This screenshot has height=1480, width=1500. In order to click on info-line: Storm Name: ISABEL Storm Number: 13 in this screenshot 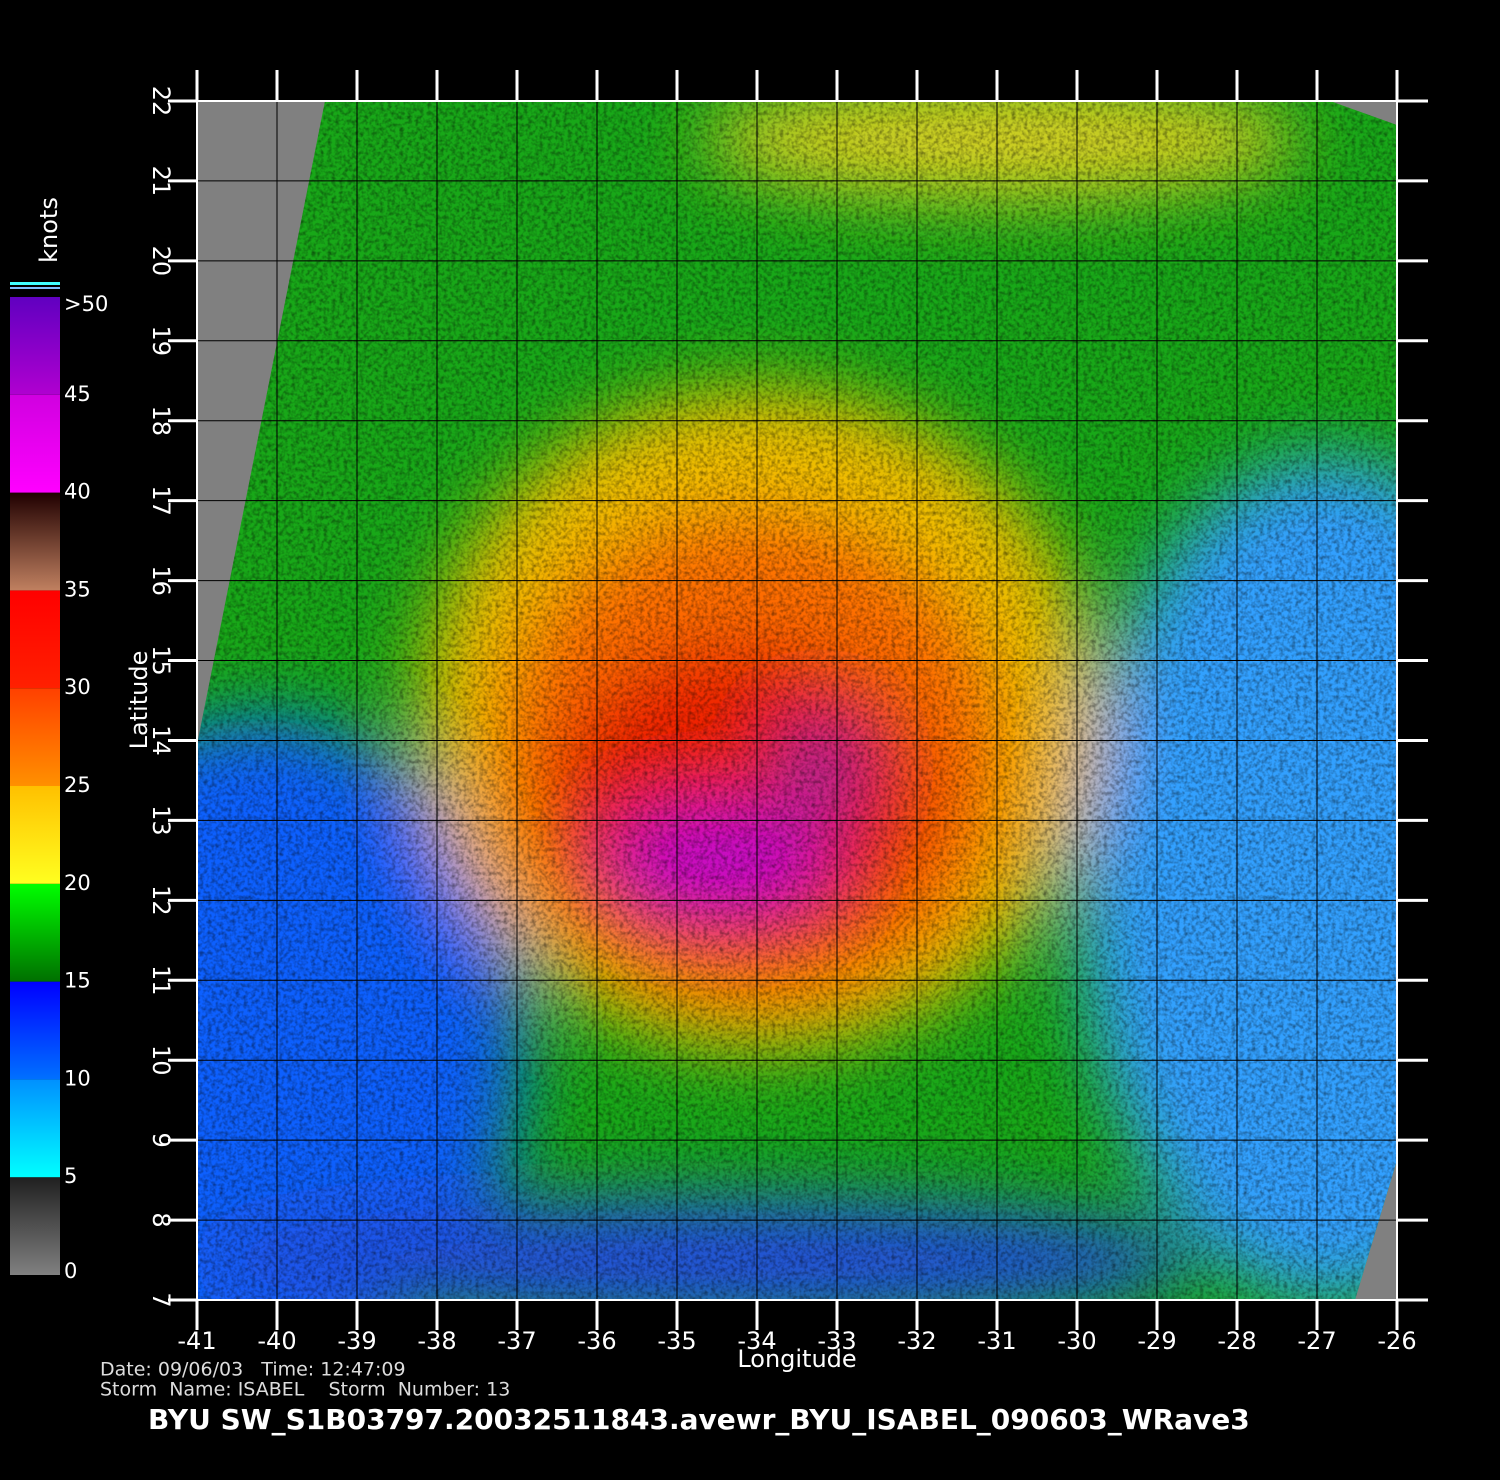, I will do `click(305, 1390)`.